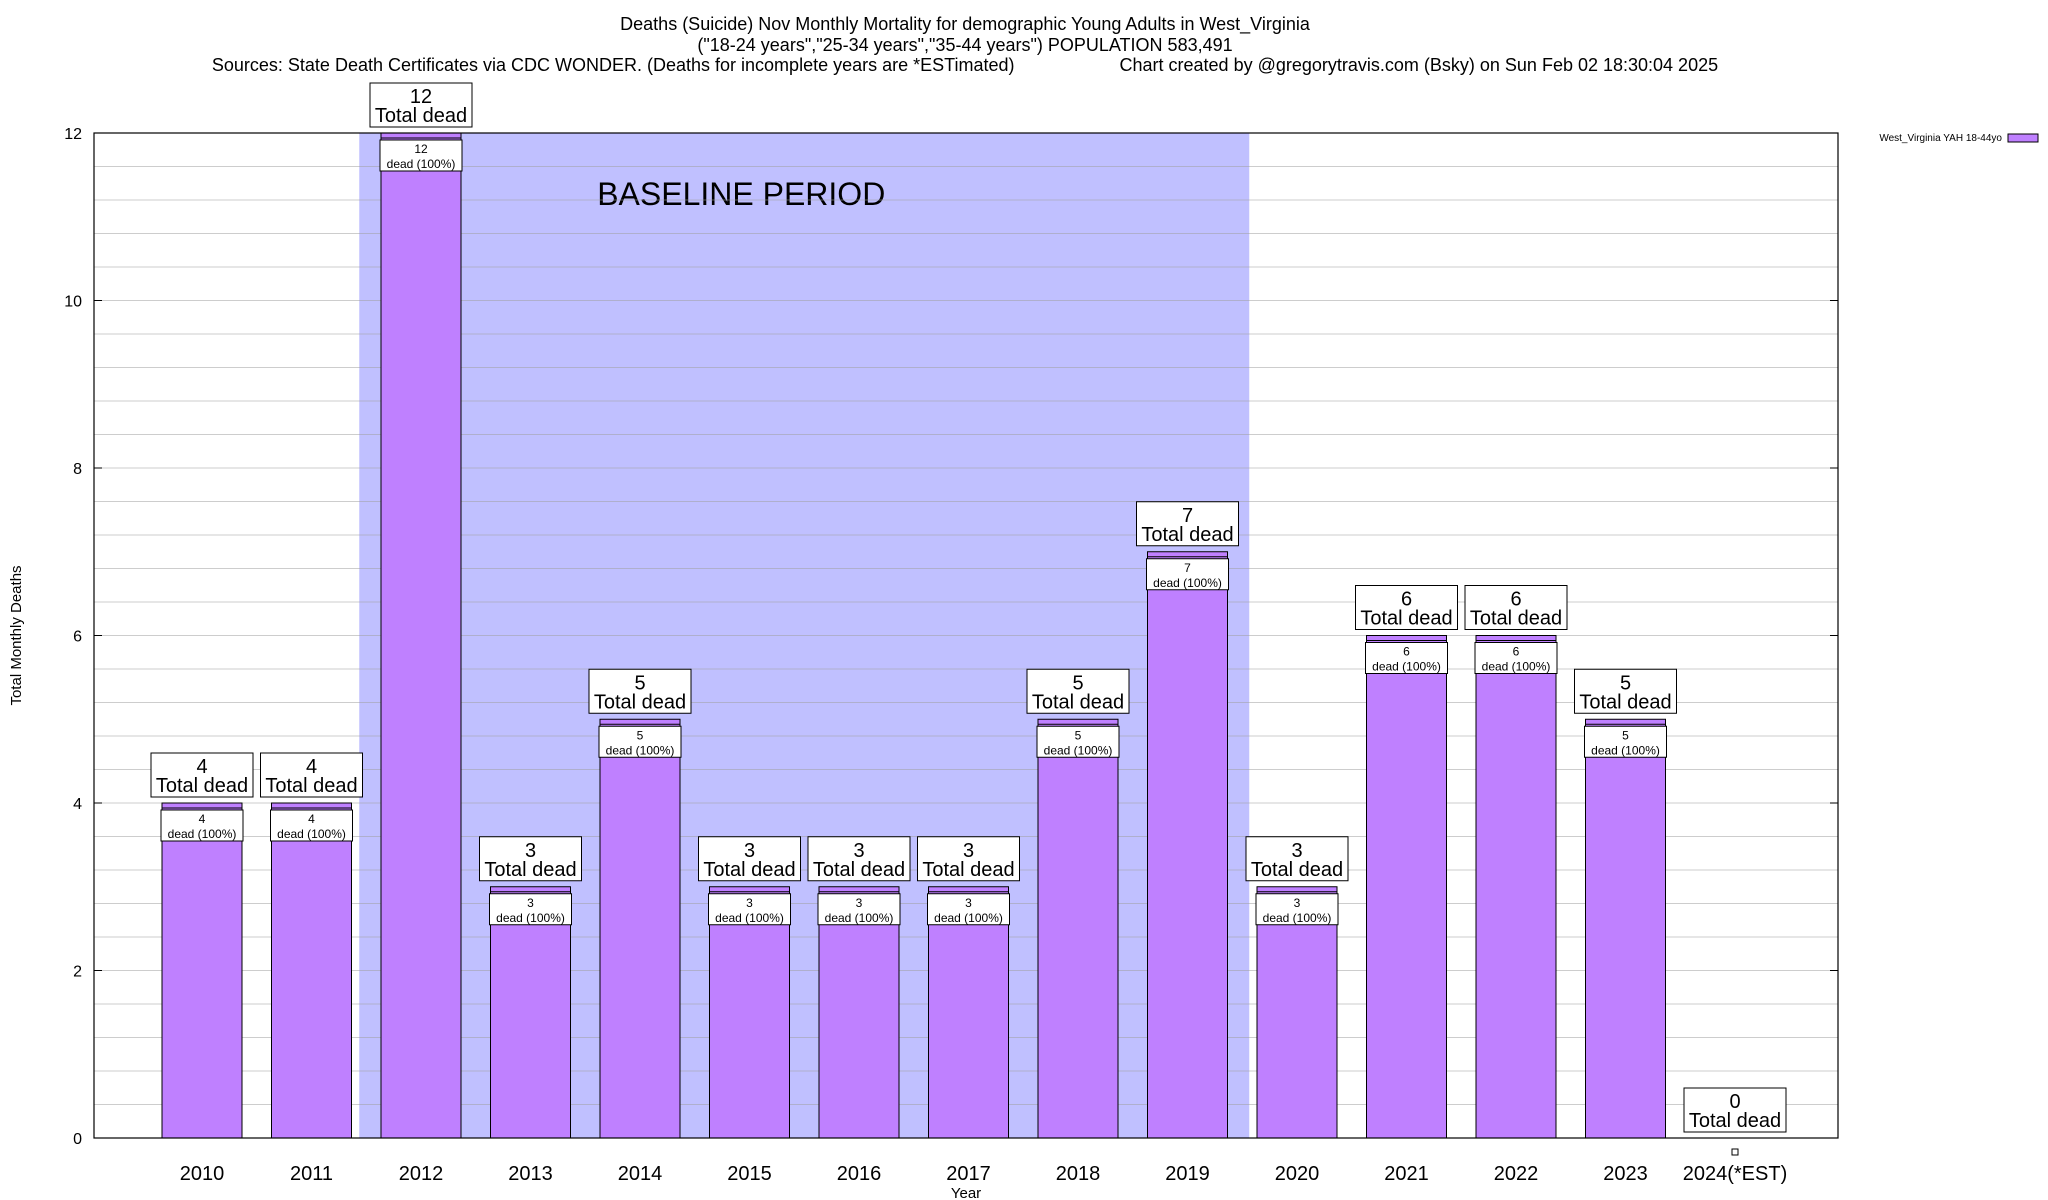 This screenshot has height=1200, width=2048. Describe the element at coordinates (77, 972) in the screenshot. I see `y-tick-label: 2` at that location.